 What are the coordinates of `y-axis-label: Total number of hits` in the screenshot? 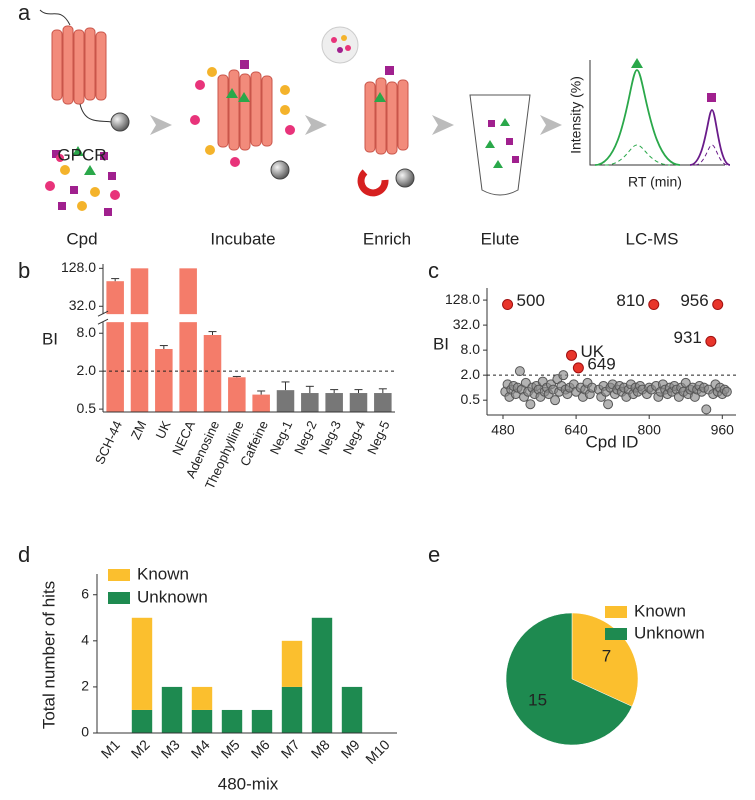 It's located at (48, 655).